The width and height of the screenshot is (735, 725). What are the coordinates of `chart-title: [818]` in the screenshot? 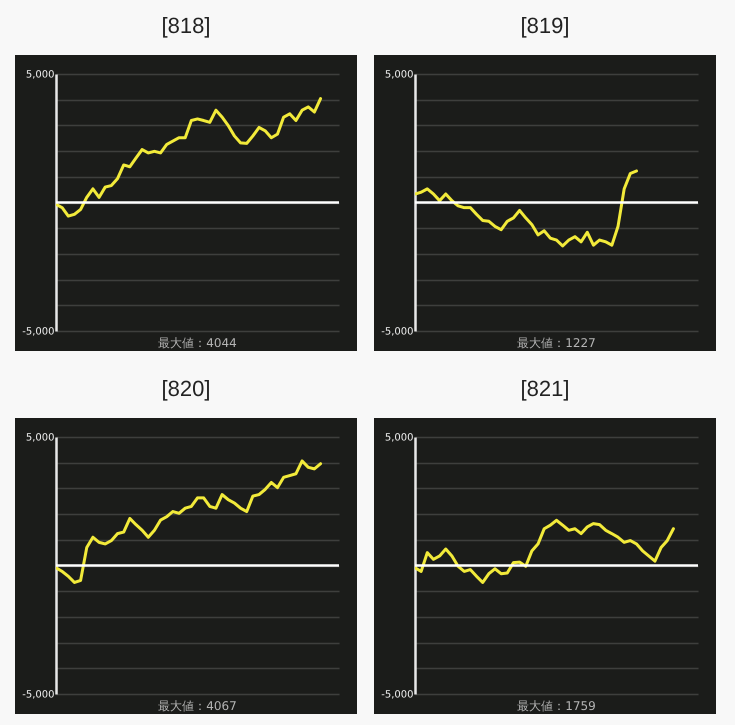 It's located at (186, 26).